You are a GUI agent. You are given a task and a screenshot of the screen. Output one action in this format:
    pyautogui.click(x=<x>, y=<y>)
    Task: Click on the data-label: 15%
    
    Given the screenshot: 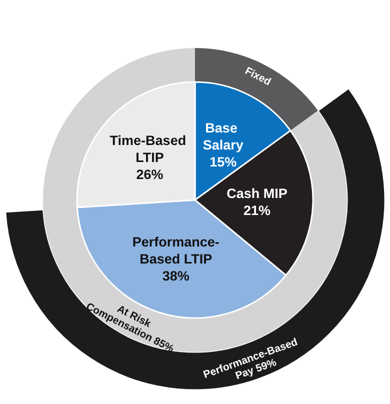 What is the action you would take?
    pyautogui.click(x=223, y=162)
    